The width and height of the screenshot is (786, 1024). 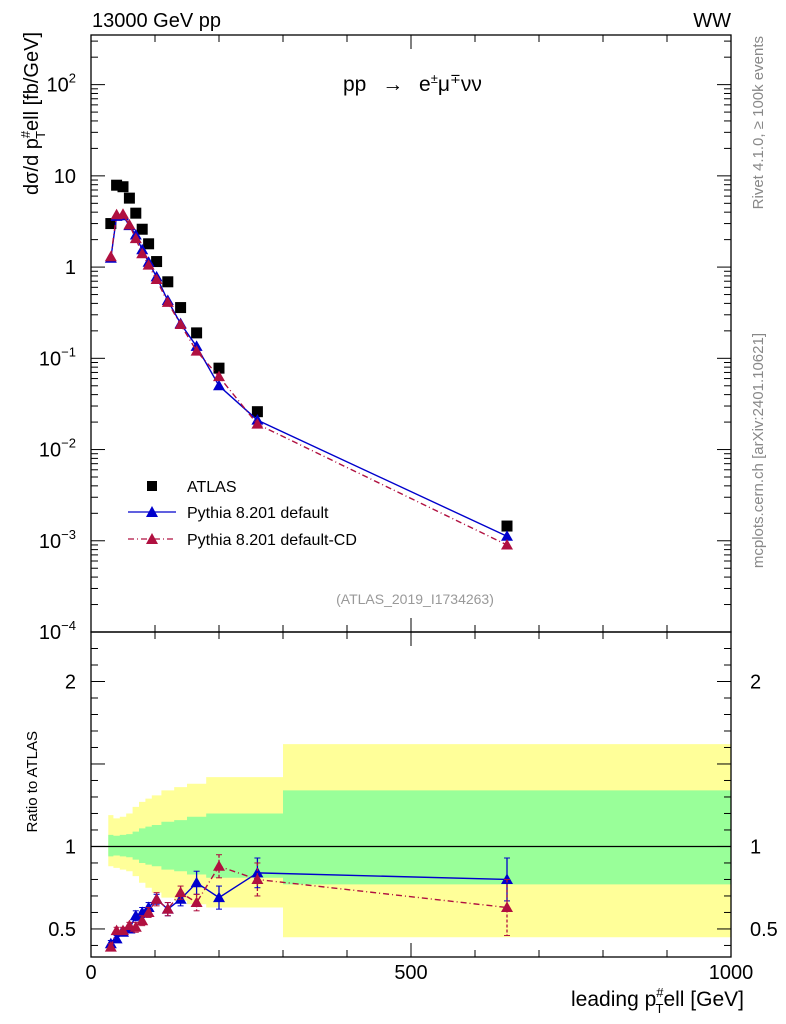 I want to click on main-ylabel-suffix: ell [fb/GeV], so click(x=32, y=81).